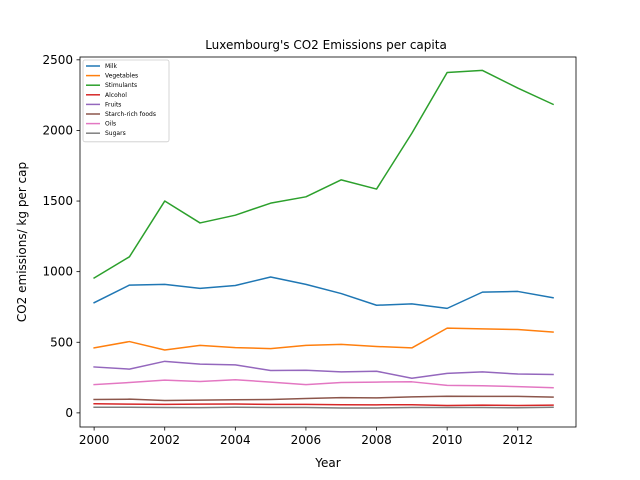 The width and height of the screenshot is (640, 480). I want to click on x-tick-label: 2000, so click(94, 440).